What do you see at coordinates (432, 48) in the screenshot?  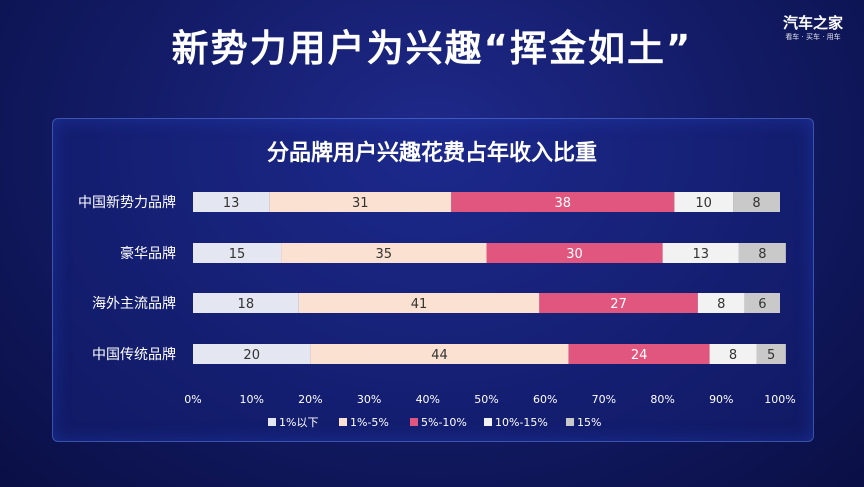 I see `page-title: 新势力用户为兴趣“挥金如土”` at bounding box center [432, 48].